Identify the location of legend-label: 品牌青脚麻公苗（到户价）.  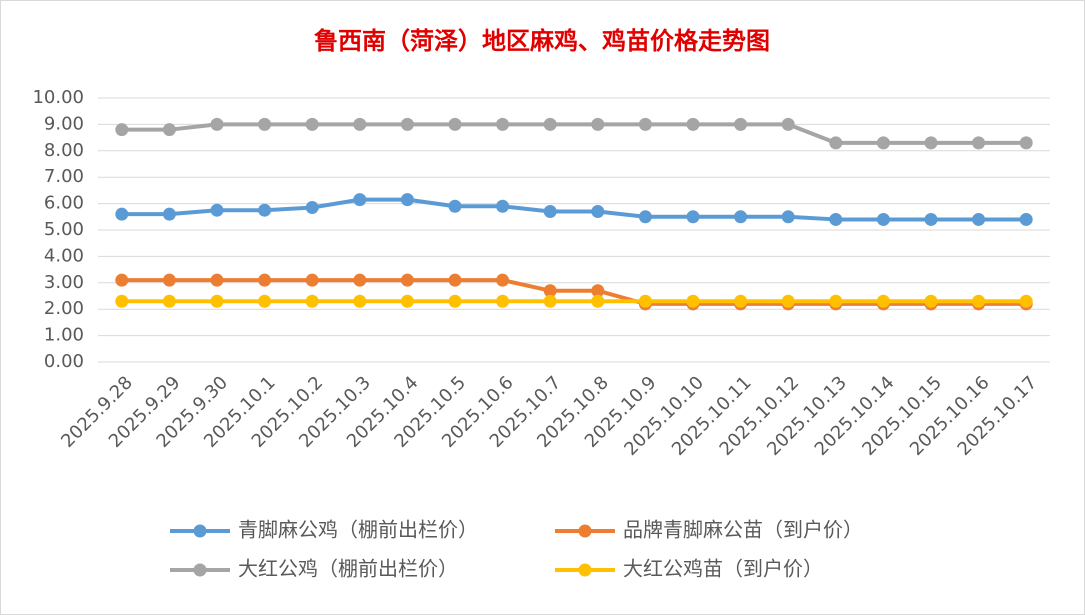
(743, 530).